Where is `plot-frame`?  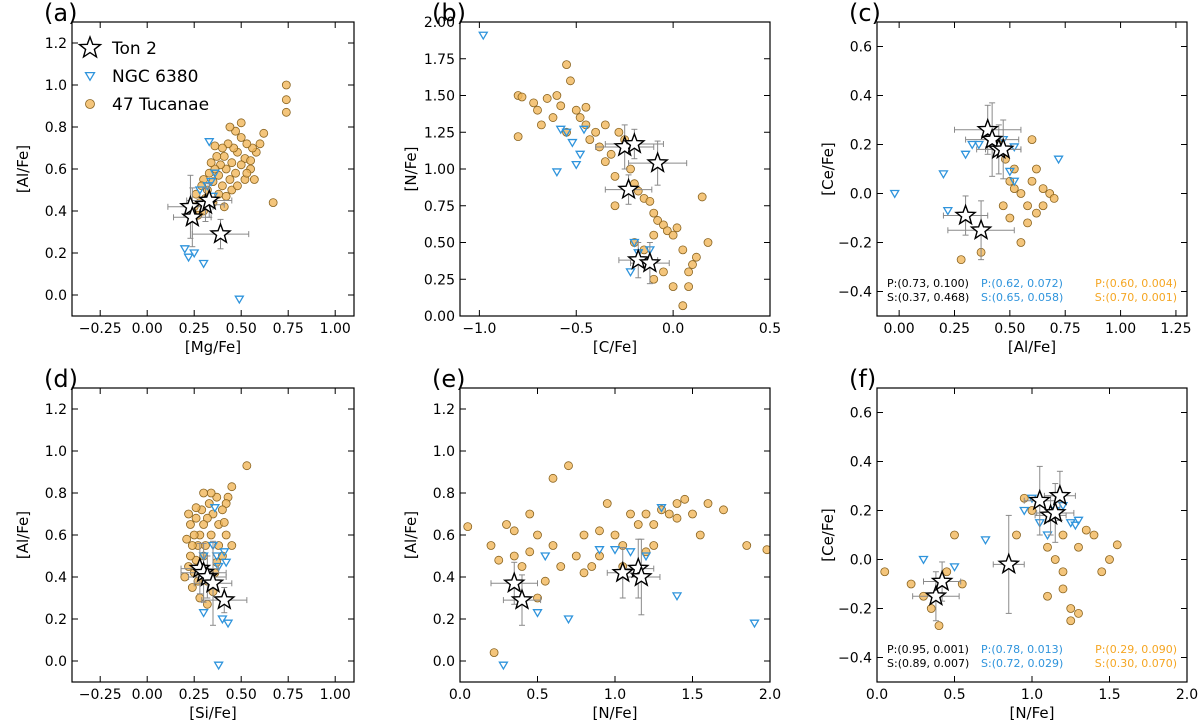
plot-frame is located at coordinates (213, 535).